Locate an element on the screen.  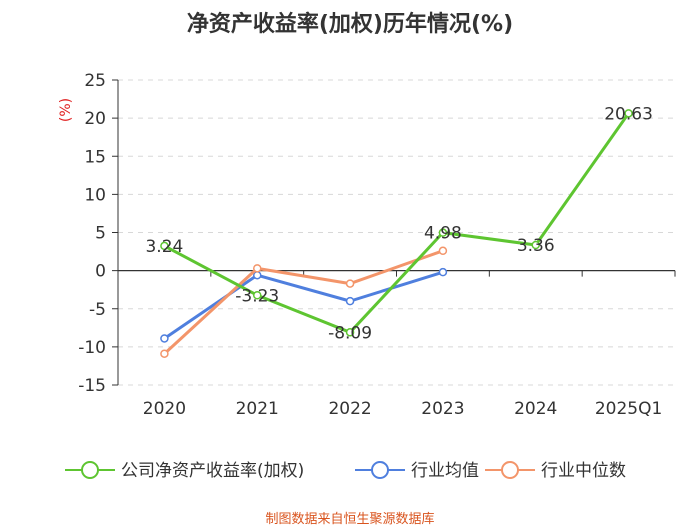
x-tick-label: 2025Q1 is located at coordinates (628, 409).